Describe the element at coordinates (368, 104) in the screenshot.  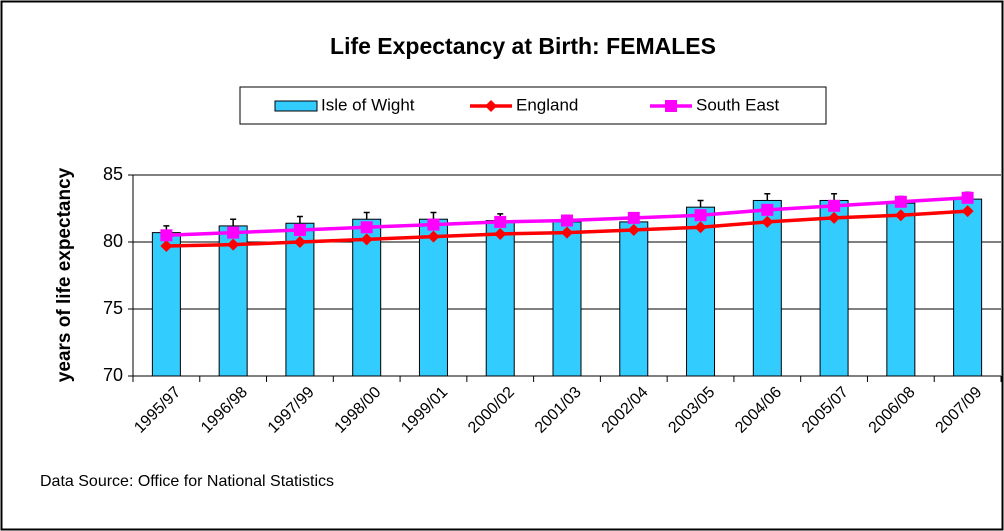
I see `legend-label: Isle of Wight` at that location.